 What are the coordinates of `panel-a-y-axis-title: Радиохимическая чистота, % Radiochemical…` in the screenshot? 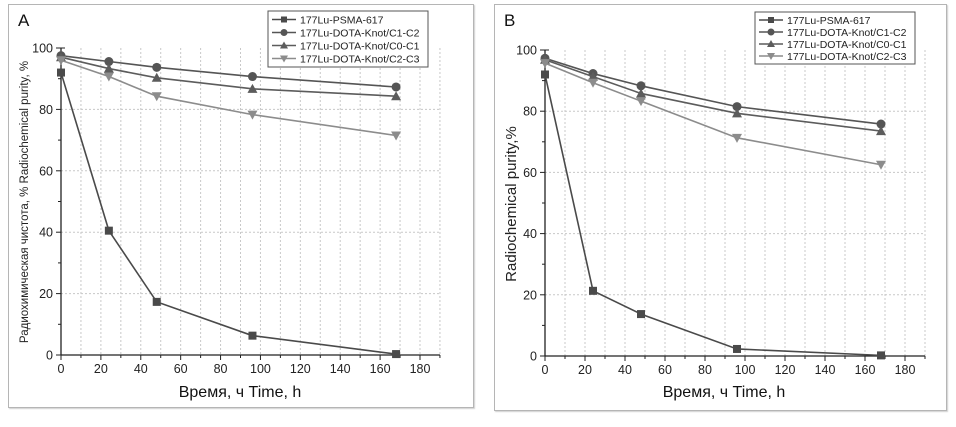 It's located at (25, 202).